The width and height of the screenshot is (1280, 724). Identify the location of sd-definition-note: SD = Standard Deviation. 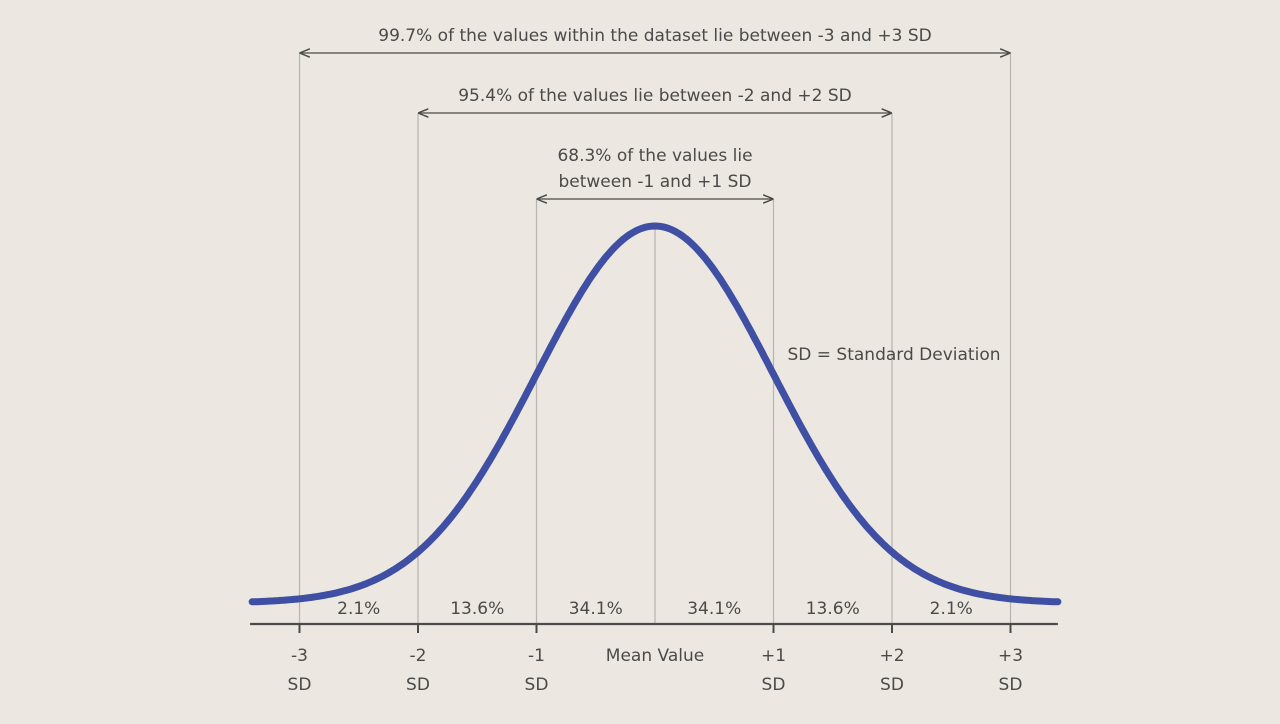
(894, 355).